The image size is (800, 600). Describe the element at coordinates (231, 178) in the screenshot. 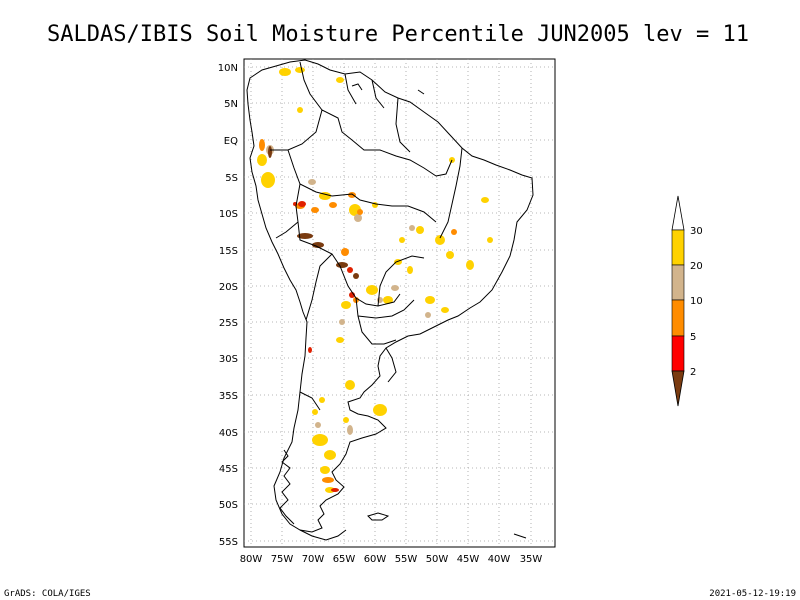

I see `lat-label: 5S` at that location.